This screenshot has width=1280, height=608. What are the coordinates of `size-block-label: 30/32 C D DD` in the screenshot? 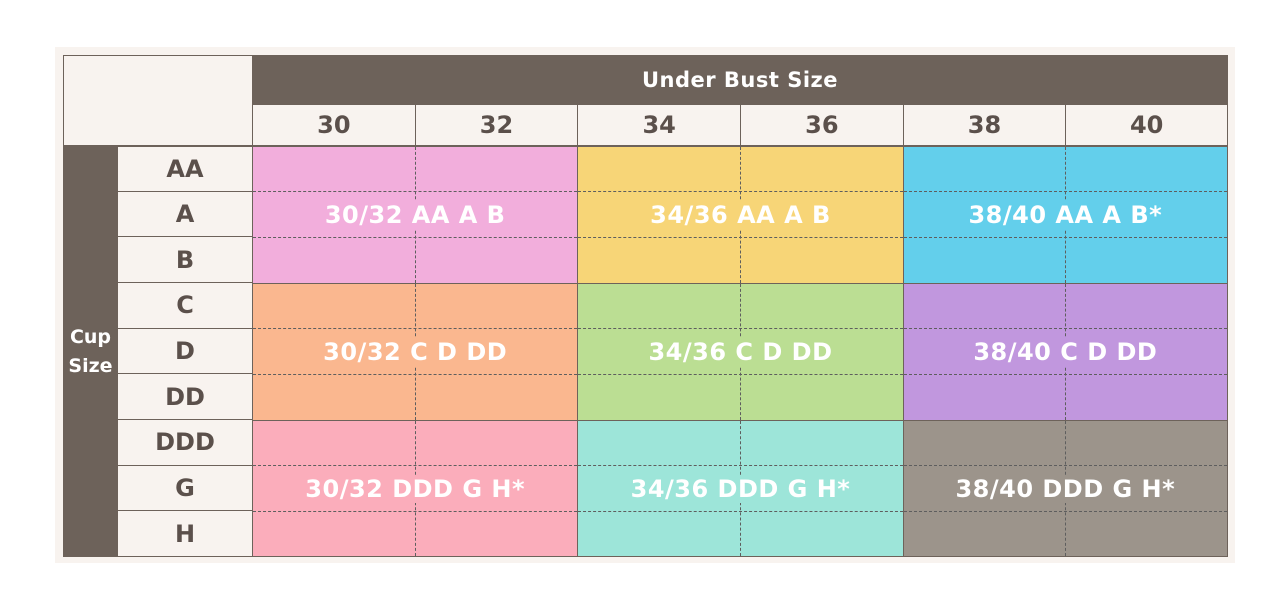 It's located at (415, 352).